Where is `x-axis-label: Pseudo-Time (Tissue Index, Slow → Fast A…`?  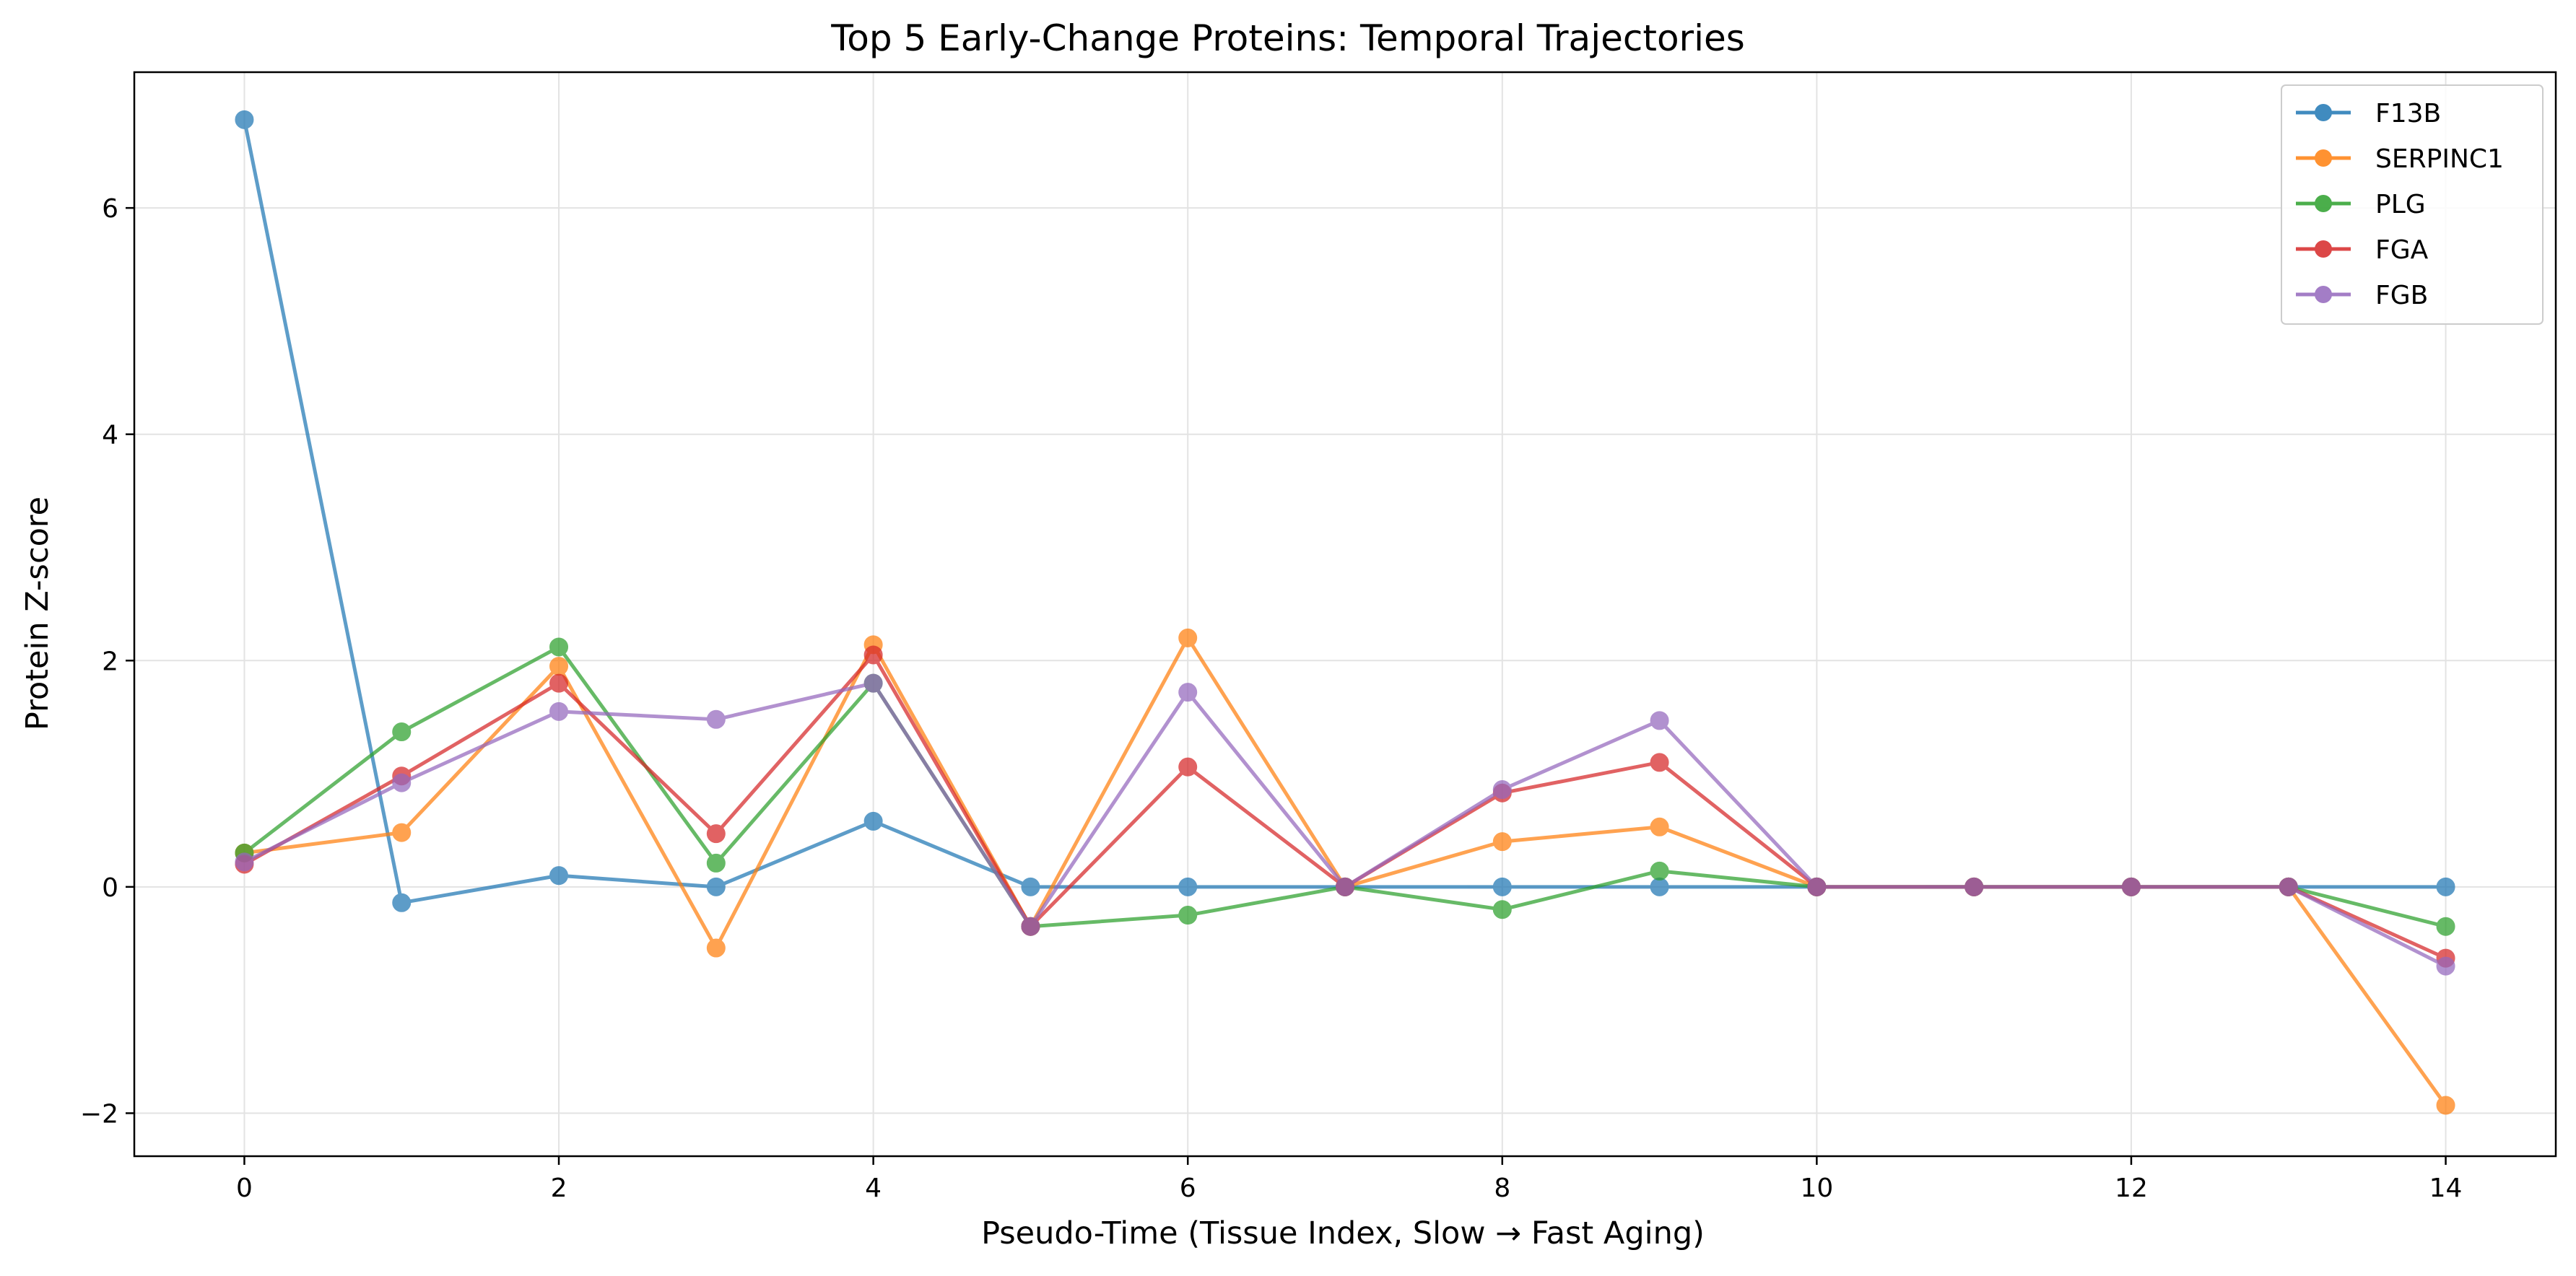
x-axis-label: Pseudo-Time (Tissue Index, Slow → Fast A… is located at coordinates (1343, 1233).